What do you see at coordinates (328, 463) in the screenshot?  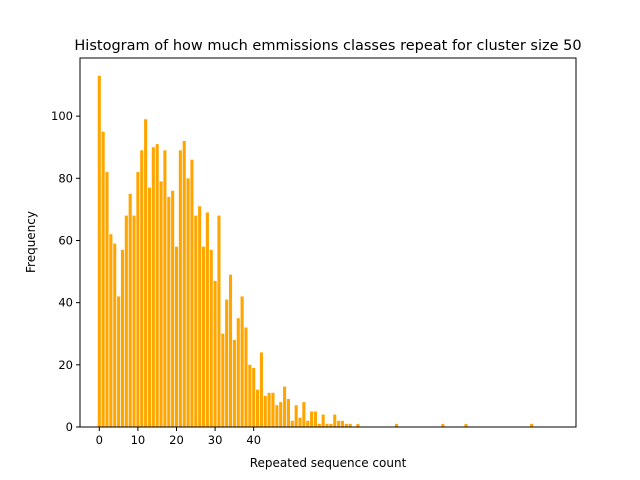 I see `x-axis-label: Repeated sequence count` at bounding box center [328, 463].